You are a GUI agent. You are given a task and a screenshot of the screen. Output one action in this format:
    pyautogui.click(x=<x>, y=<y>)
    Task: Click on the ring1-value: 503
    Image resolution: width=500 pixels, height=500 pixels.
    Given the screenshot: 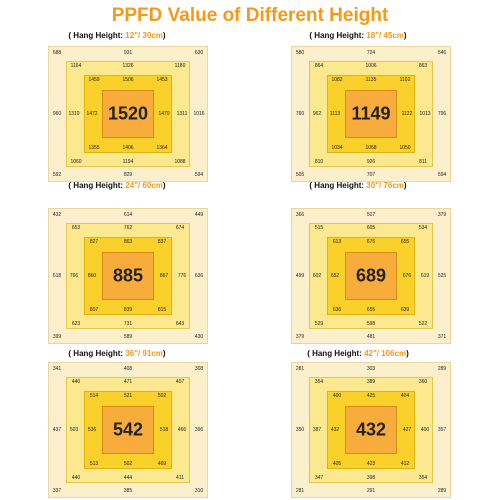 What is the action you would take?
    pyautogui.click(x=74, y=430)
    